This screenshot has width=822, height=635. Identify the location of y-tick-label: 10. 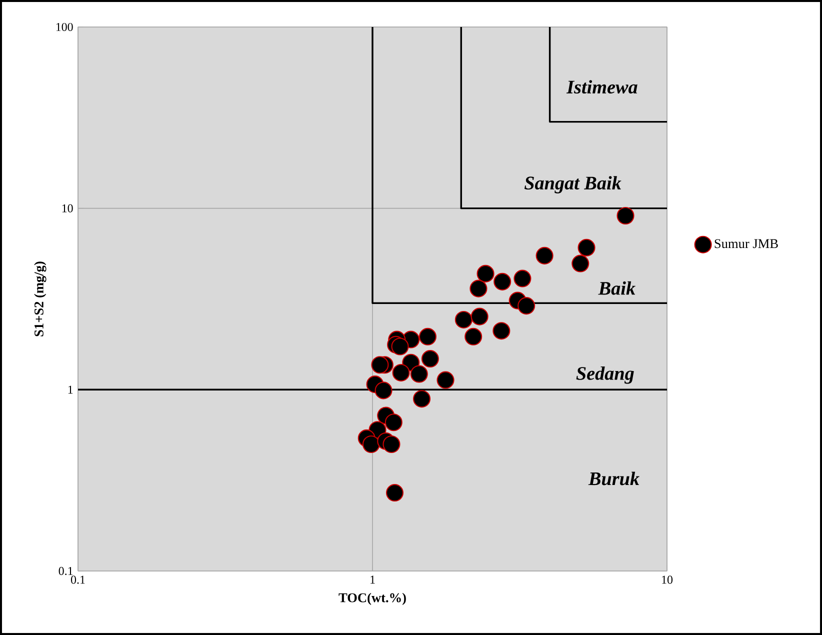
(67, 208).